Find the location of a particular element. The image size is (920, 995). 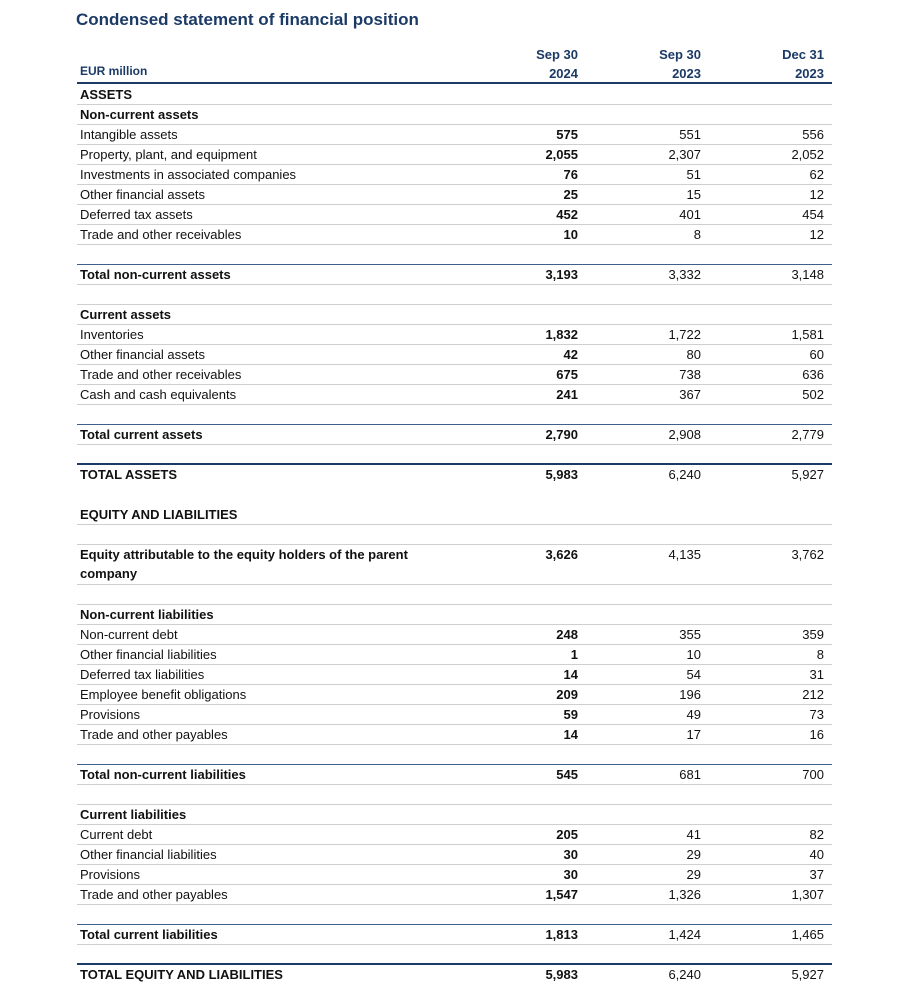

row-label: Non-current liabilities is located at coordinates (147, 614).